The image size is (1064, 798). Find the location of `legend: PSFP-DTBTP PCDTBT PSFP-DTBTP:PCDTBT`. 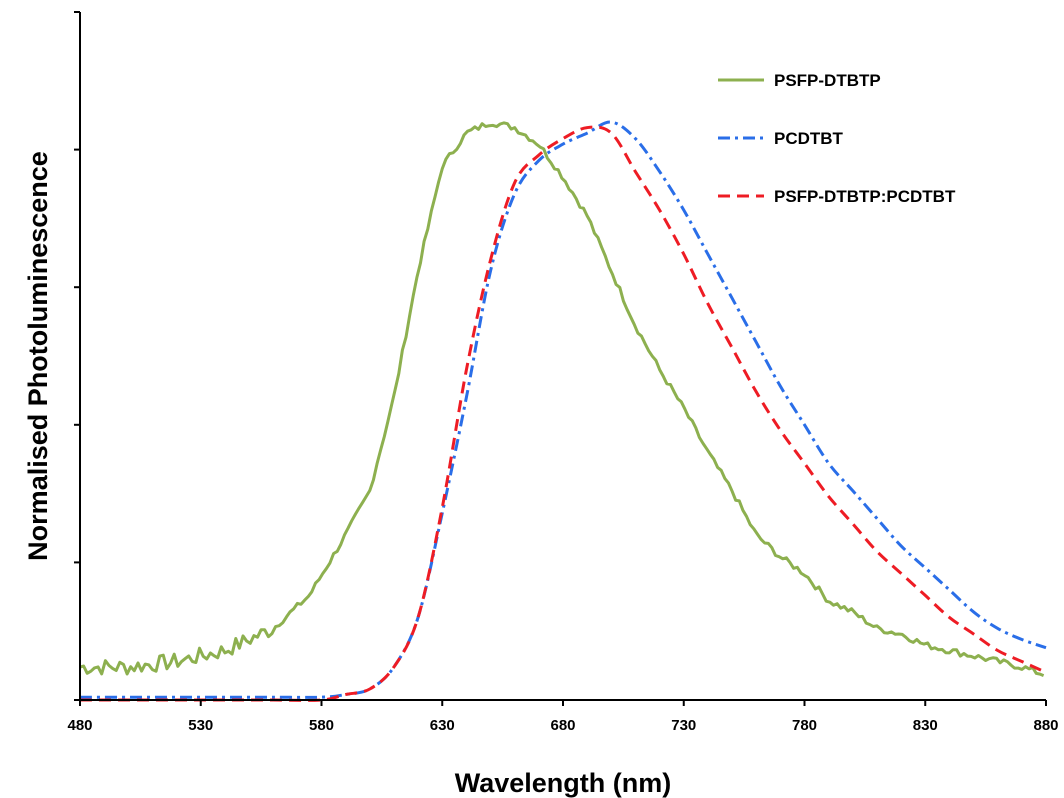

legend: PSFP-DTBTP PCDTBT PSFP-DTBTP:PCDTBT is located at coordinates (837, 138).